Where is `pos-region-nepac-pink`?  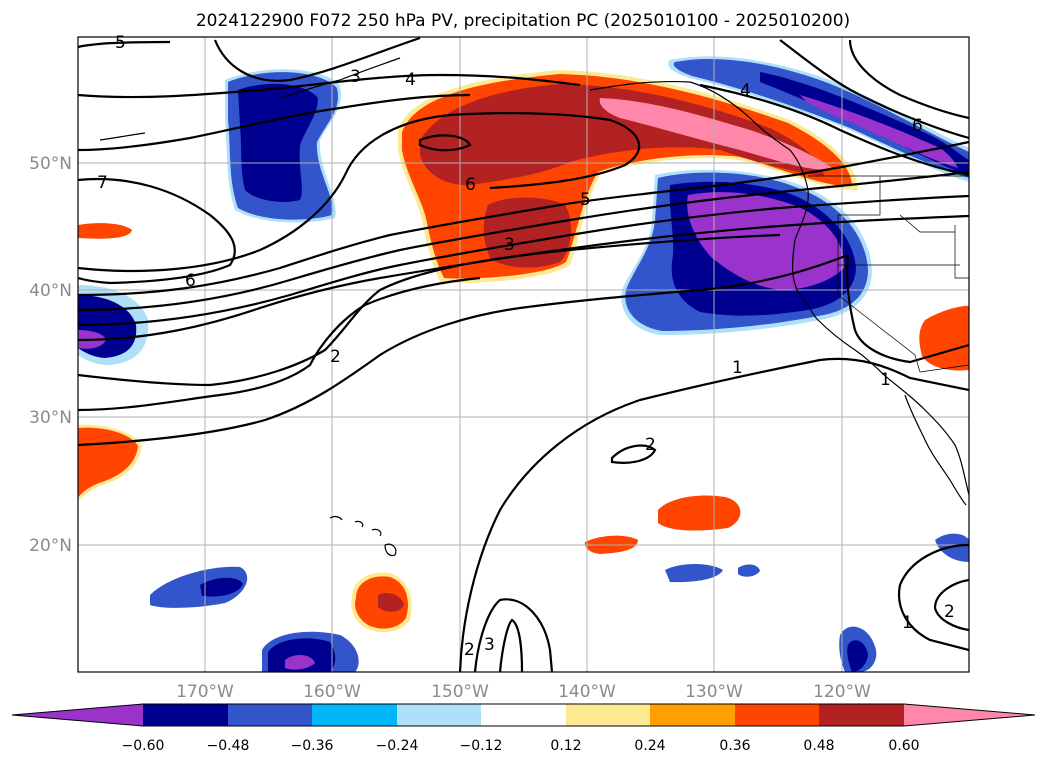 pos-region-nepac-pink is located at coordinates (717, 134).